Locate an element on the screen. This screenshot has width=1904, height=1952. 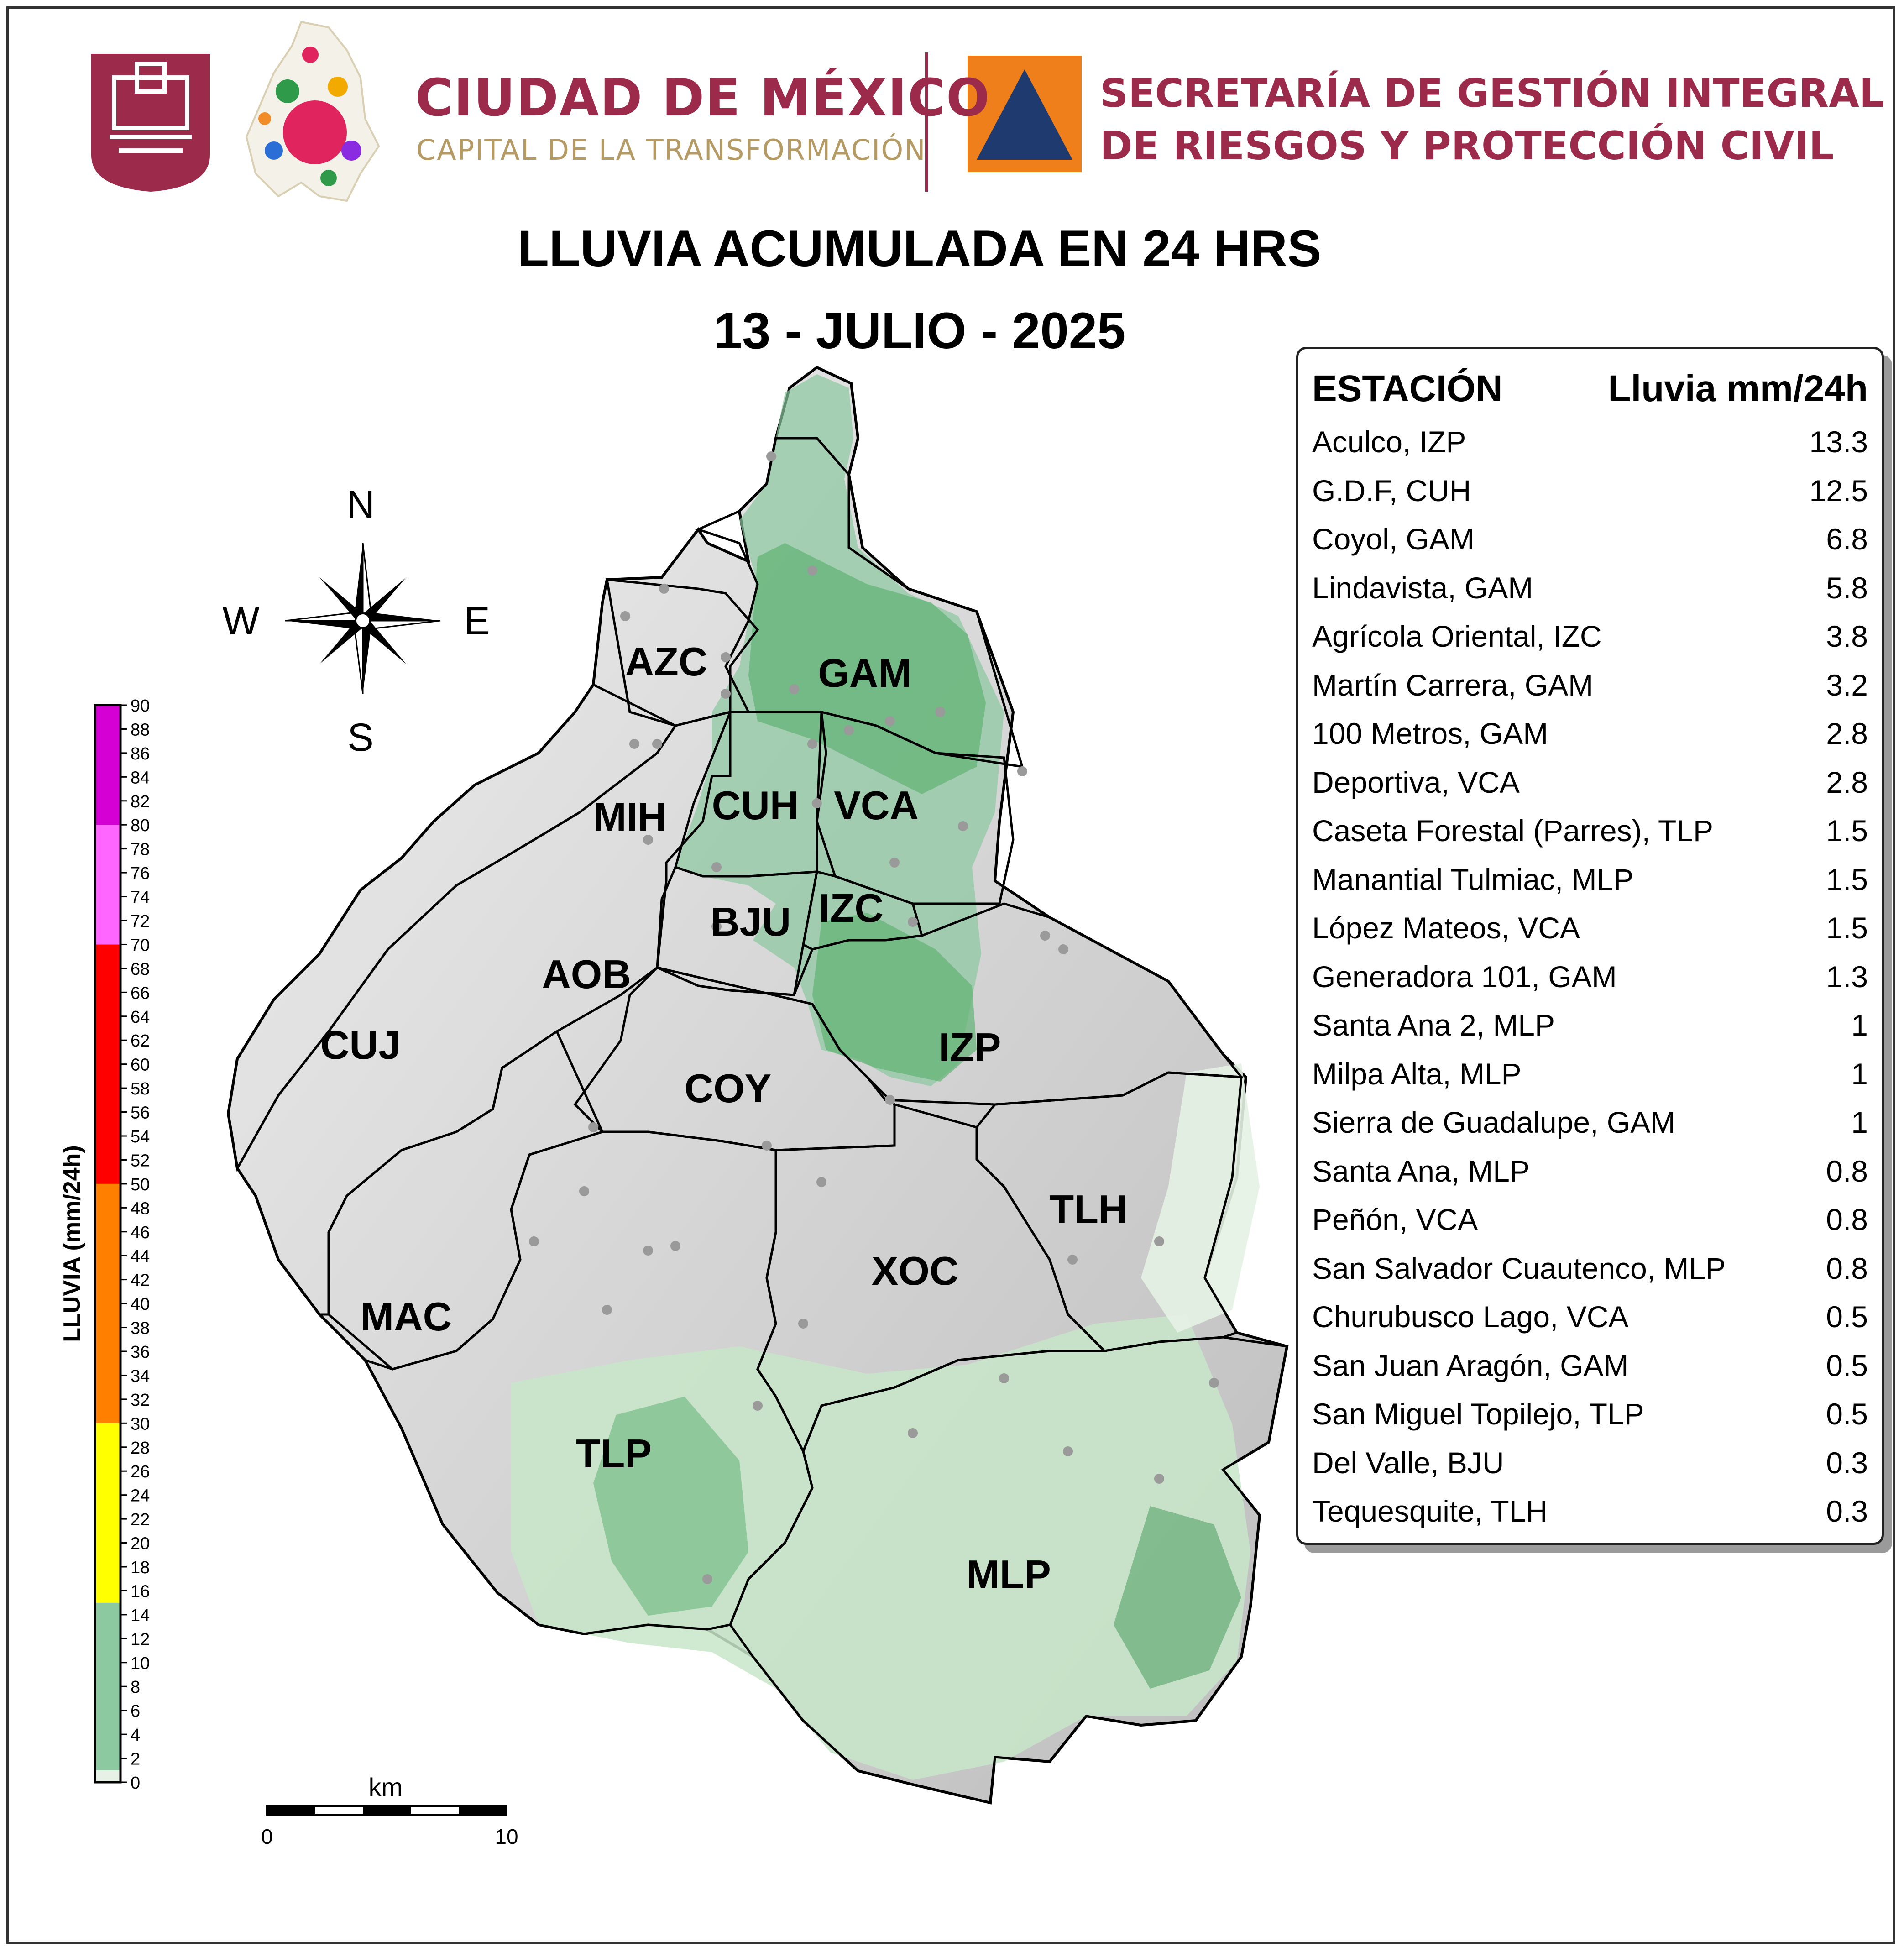
station-name: San Miguel Topilejo, TLP is located at coordinates (1478, 1414).